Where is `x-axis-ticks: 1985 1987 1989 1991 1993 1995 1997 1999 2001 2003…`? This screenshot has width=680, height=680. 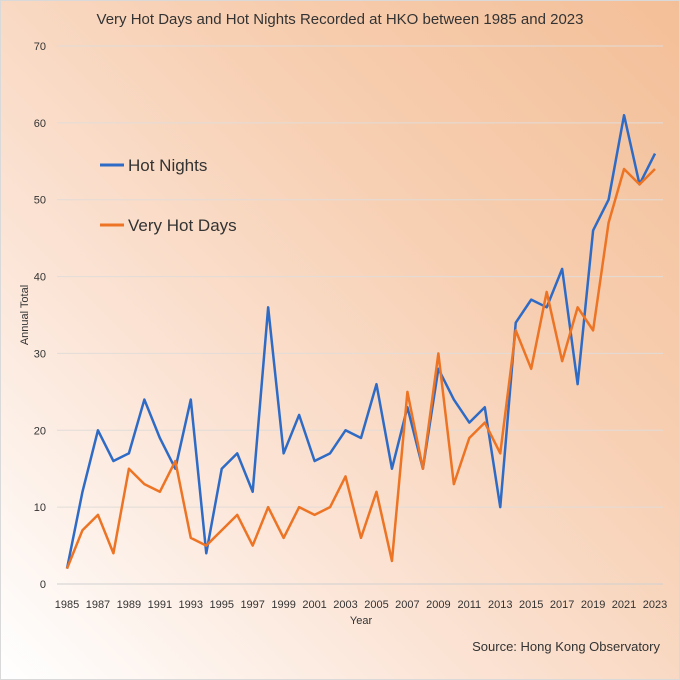 x-axis-ticks: 1985 1987 1989 1991 1993 1995 1997 1999 2001 2003… is located at coordinates (361, 605).